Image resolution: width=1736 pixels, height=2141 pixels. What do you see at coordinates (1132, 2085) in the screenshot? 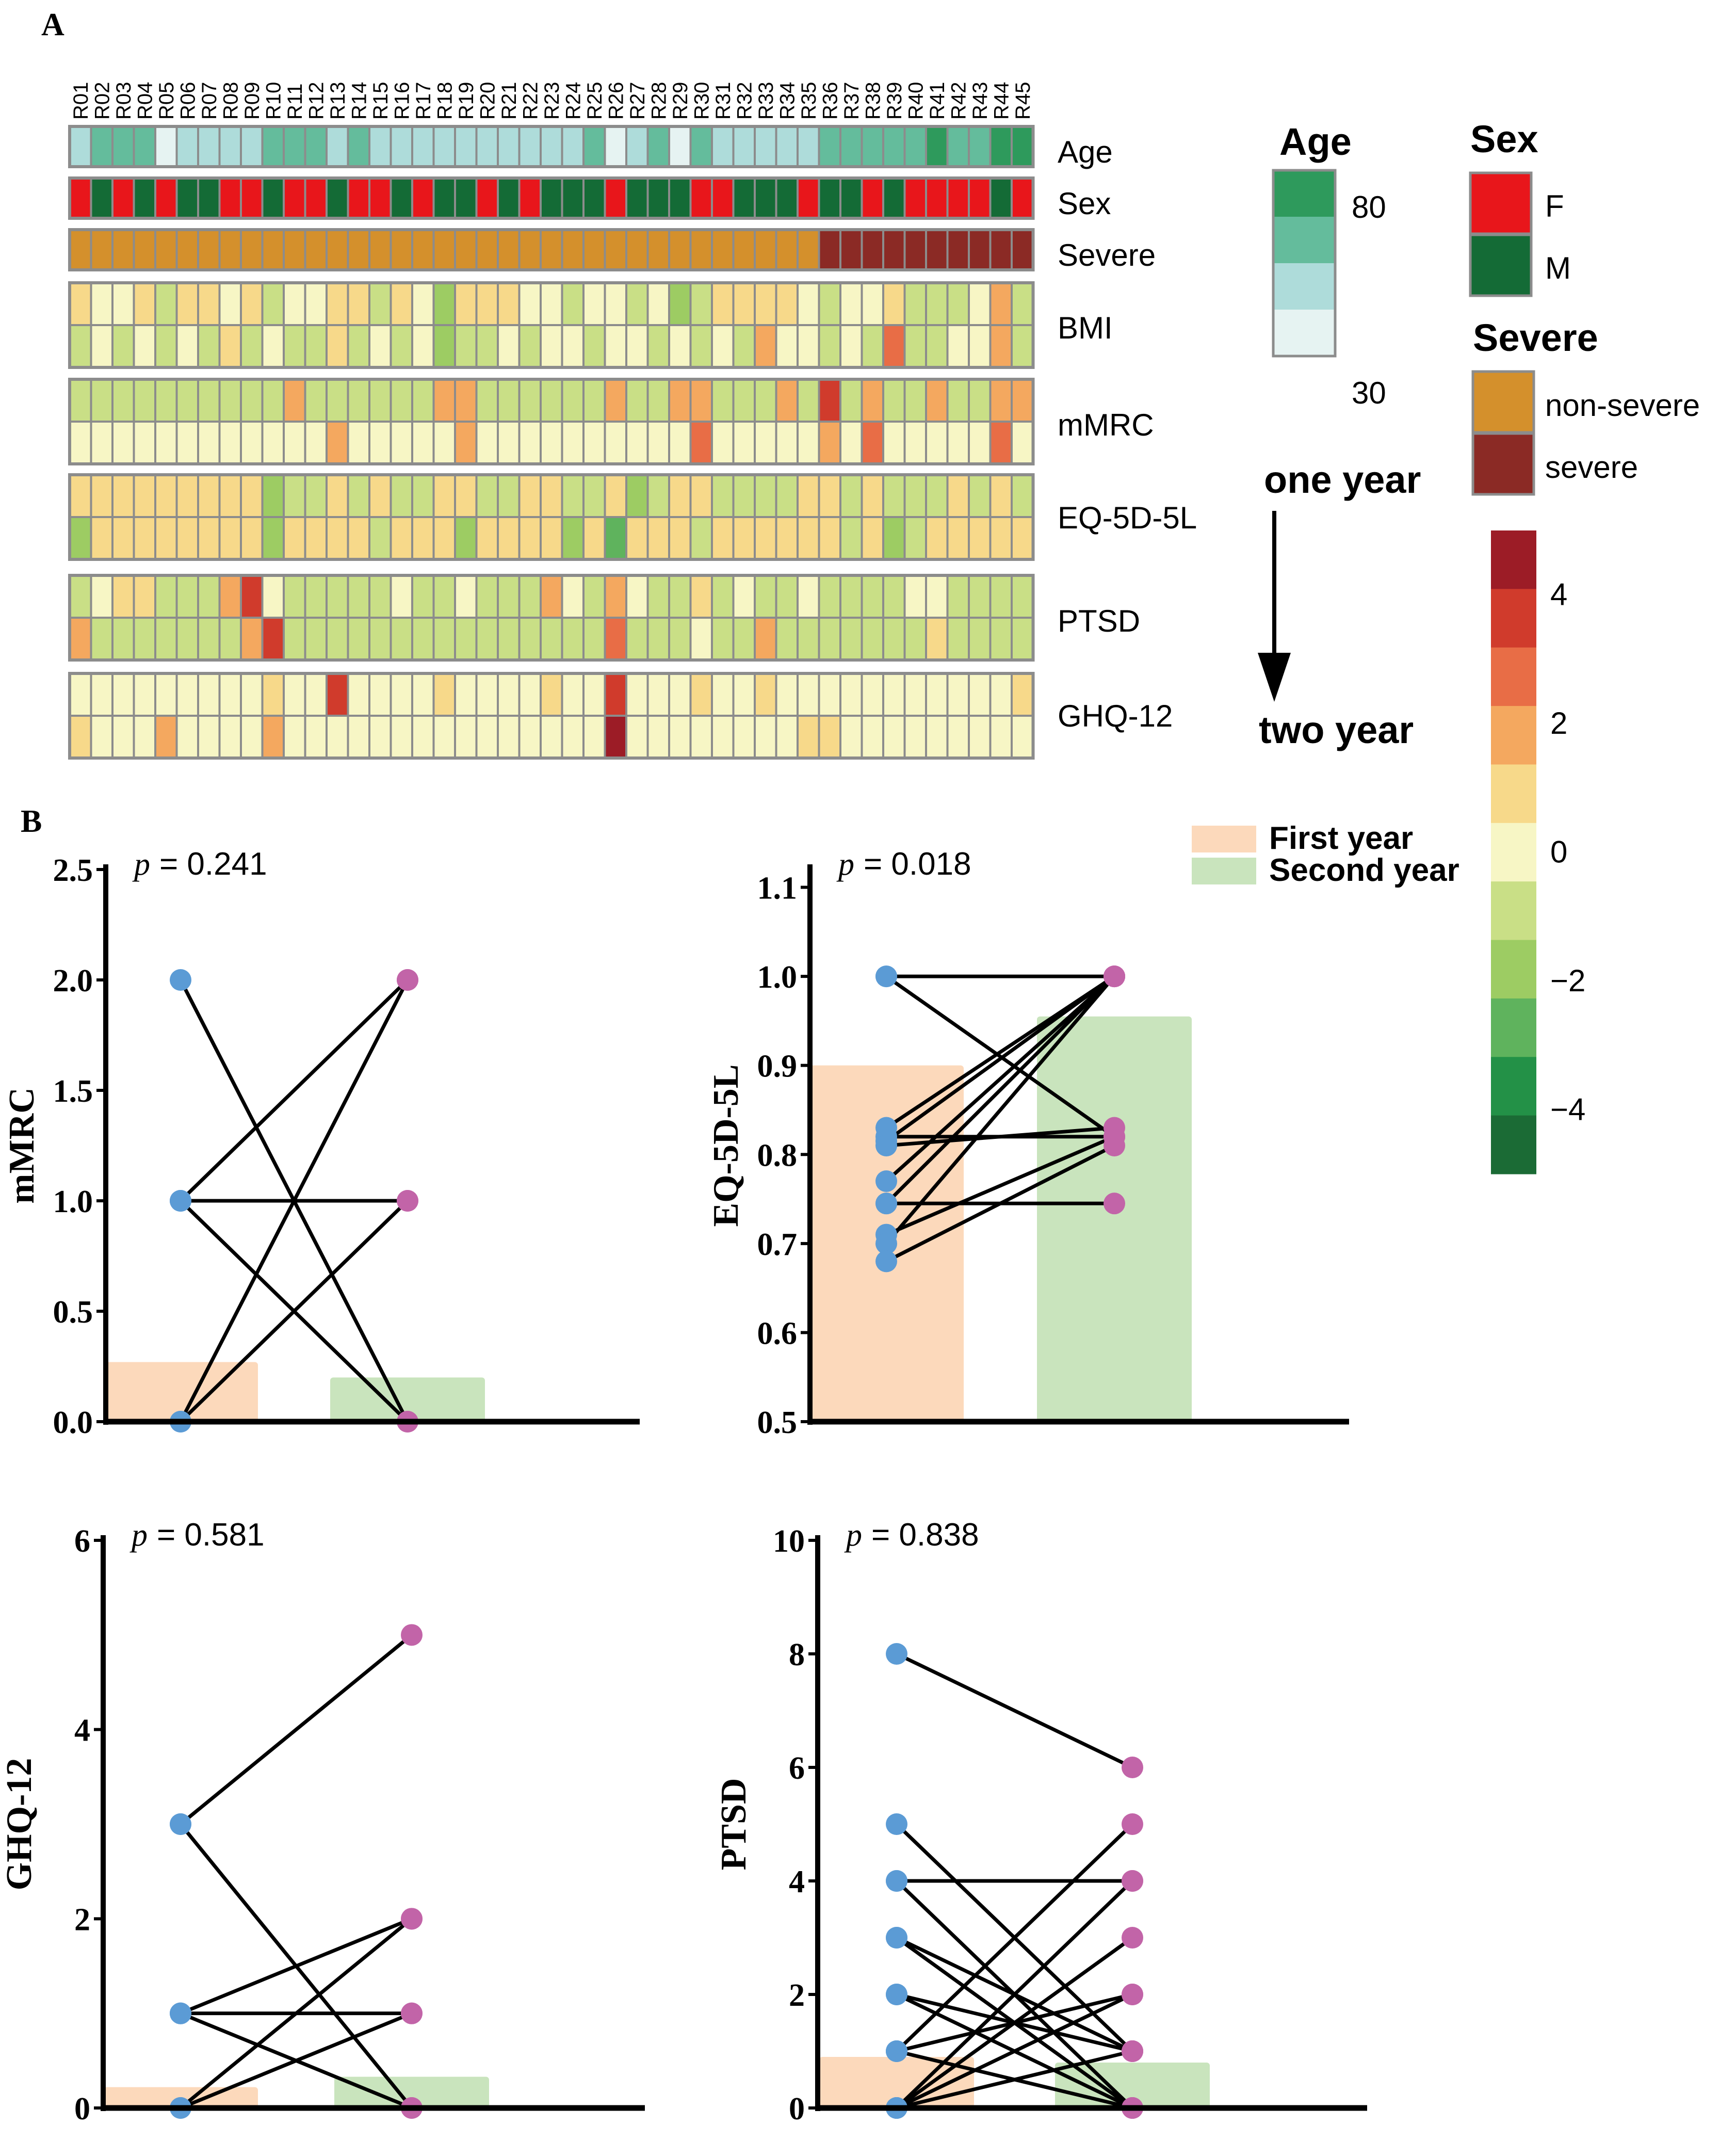
I see `bar-second-year` at bounding box center [1132, 2085].